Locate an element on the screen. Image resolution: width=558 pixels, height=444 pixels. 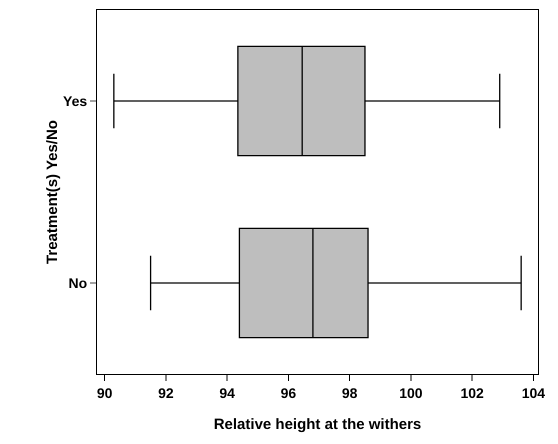
y-axis-title: Treatment(s) Yes/No is located at coordinates (52, 192).